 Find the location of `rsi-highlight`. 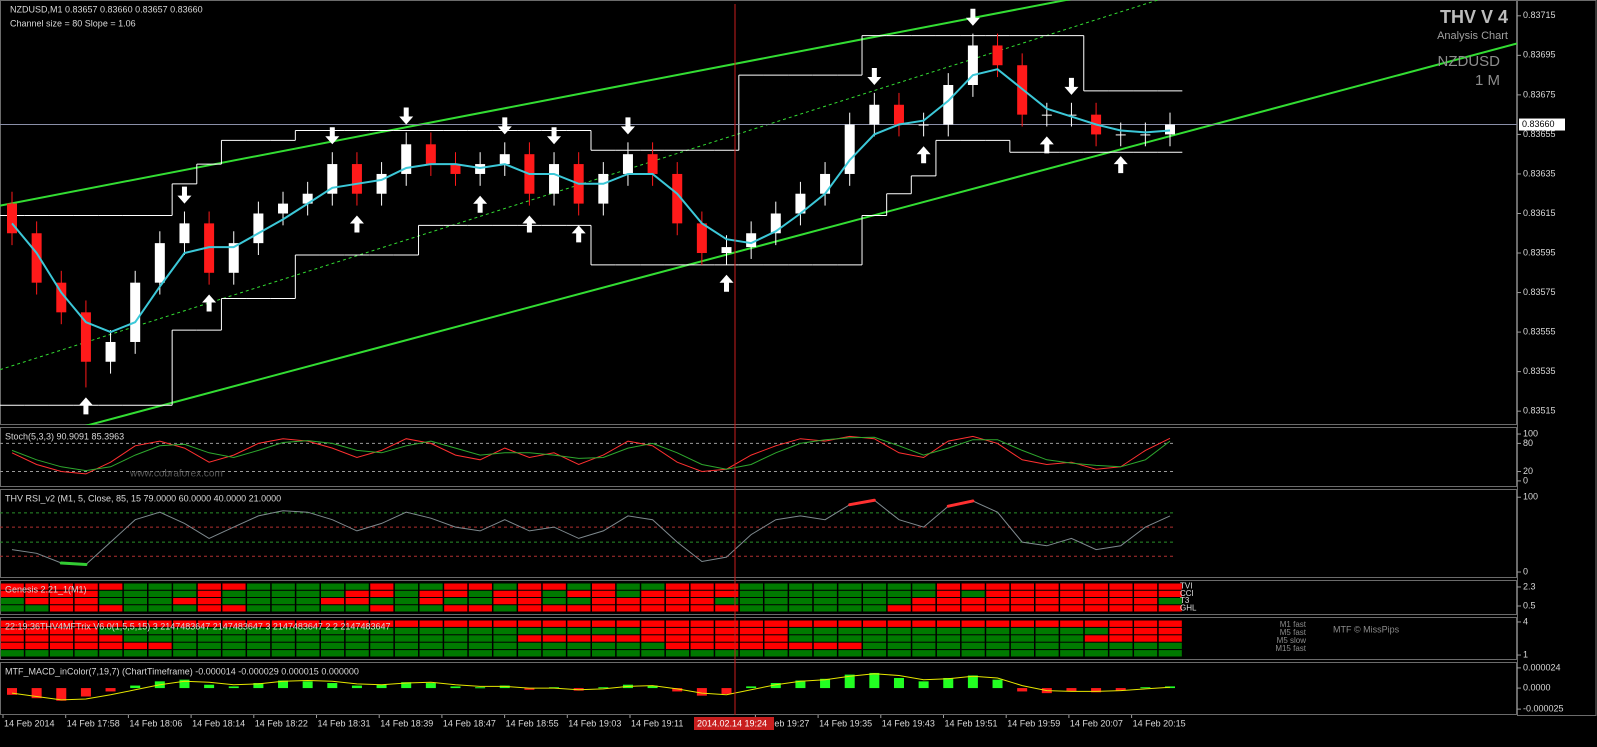

rsi-highlight is located at coordinates (862, 502).